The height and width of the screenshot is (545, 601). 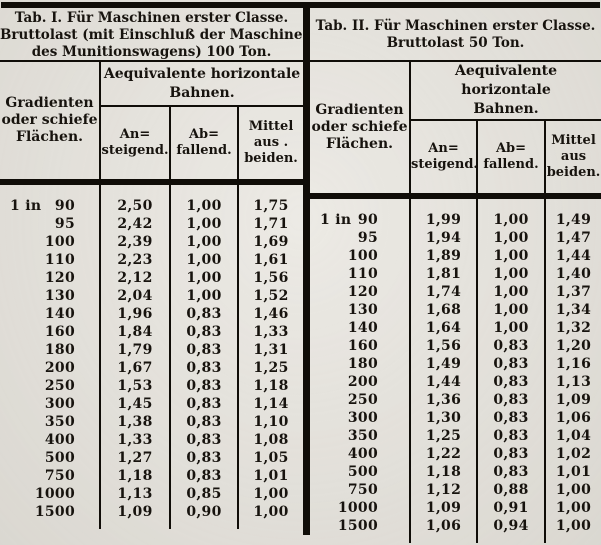 I want to click on value-cell: 1,27, so click(x=134, y=458).